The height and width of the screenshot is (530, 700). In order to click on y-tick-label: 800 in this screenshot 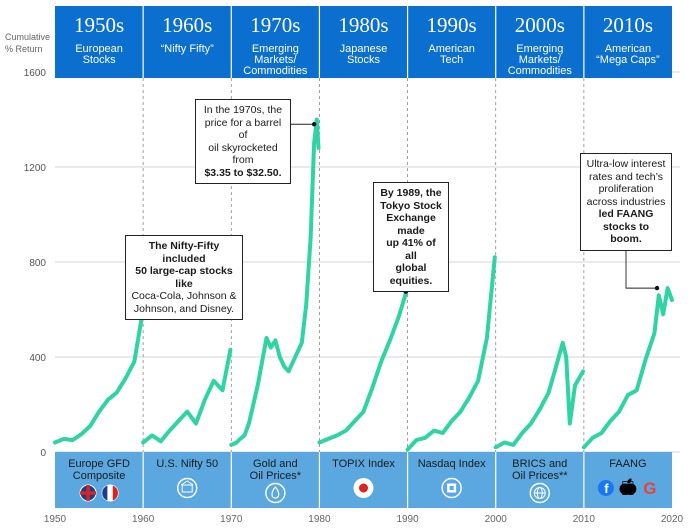, I will do `click(37, 263)`.